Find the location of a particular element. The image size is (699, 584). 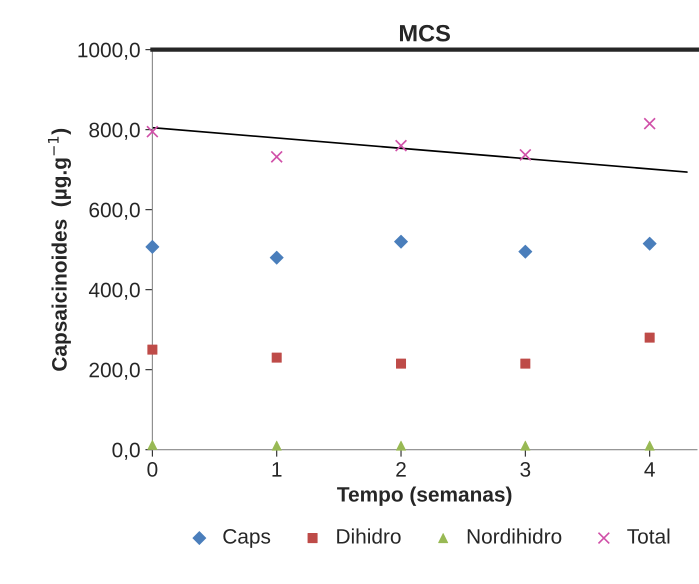

y-axis-title: Capsaicinoides (µg.g$^{−1}$) is located at coordinates (59, 249).